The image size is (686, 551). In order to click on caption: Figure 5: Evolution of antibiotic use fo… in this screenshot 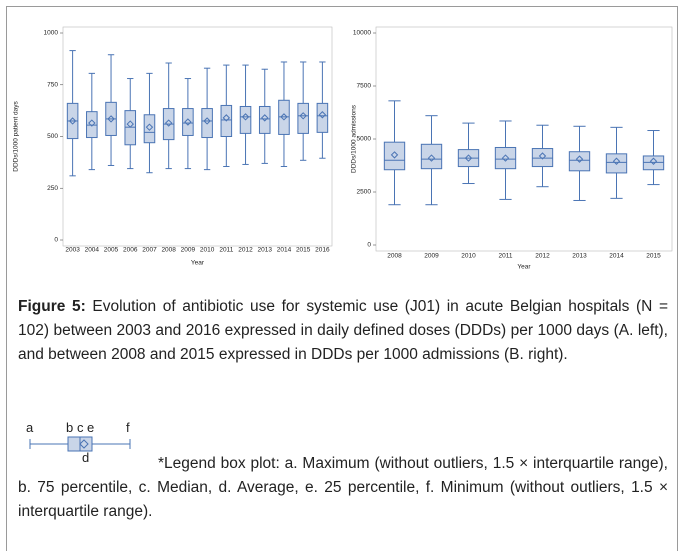, I will do `click(343, 331)`.